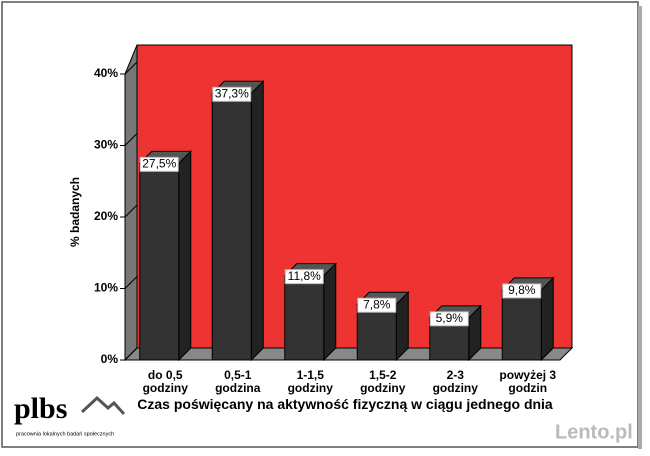 The height and width of the screenshot is (456, 650). I want to click on logo-tagline: pracownia lokalnych badań społecznych, so click(65, 434).